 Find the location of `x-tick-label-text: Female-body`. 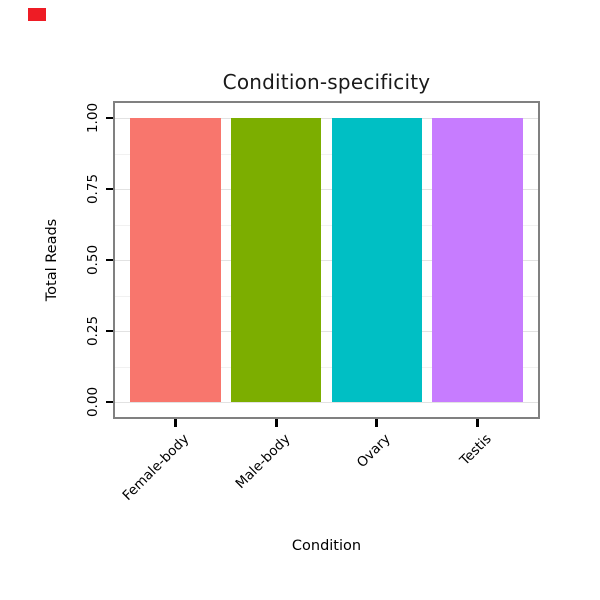

x-tick-label-text: Female-body is located at coordinates (156, 467).